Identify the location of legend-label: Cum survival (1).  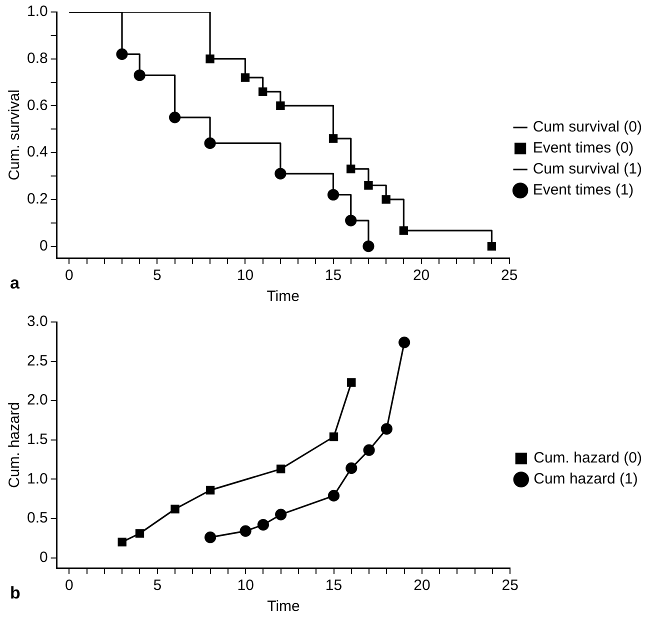
(587, 169).